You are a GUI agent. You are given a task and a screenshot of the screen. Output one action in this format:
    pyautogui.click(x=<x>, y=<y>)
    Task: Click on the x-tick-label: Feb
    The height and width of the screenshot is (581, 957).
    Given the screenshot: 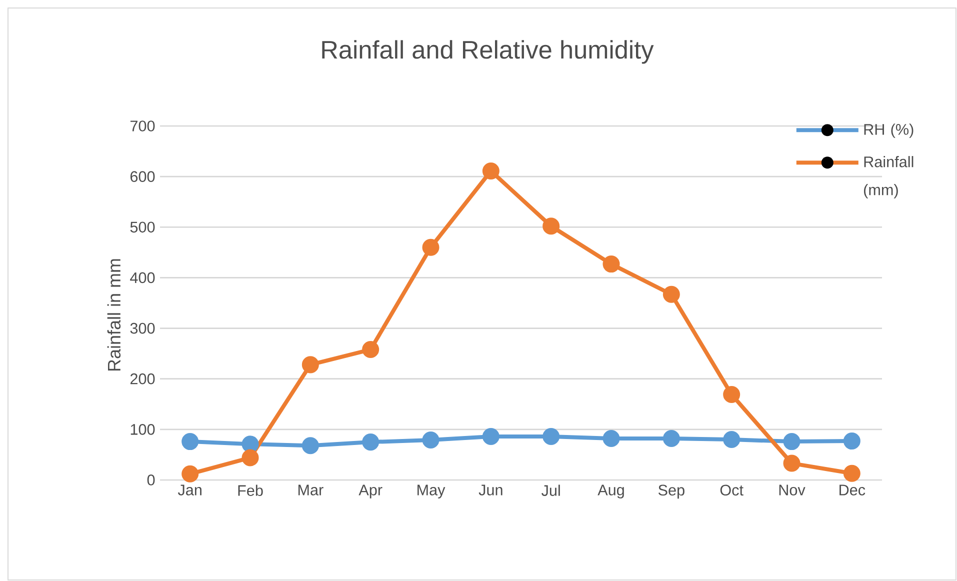 What is the action you would take?
    pyautogui.click(x=250, y=490)
    